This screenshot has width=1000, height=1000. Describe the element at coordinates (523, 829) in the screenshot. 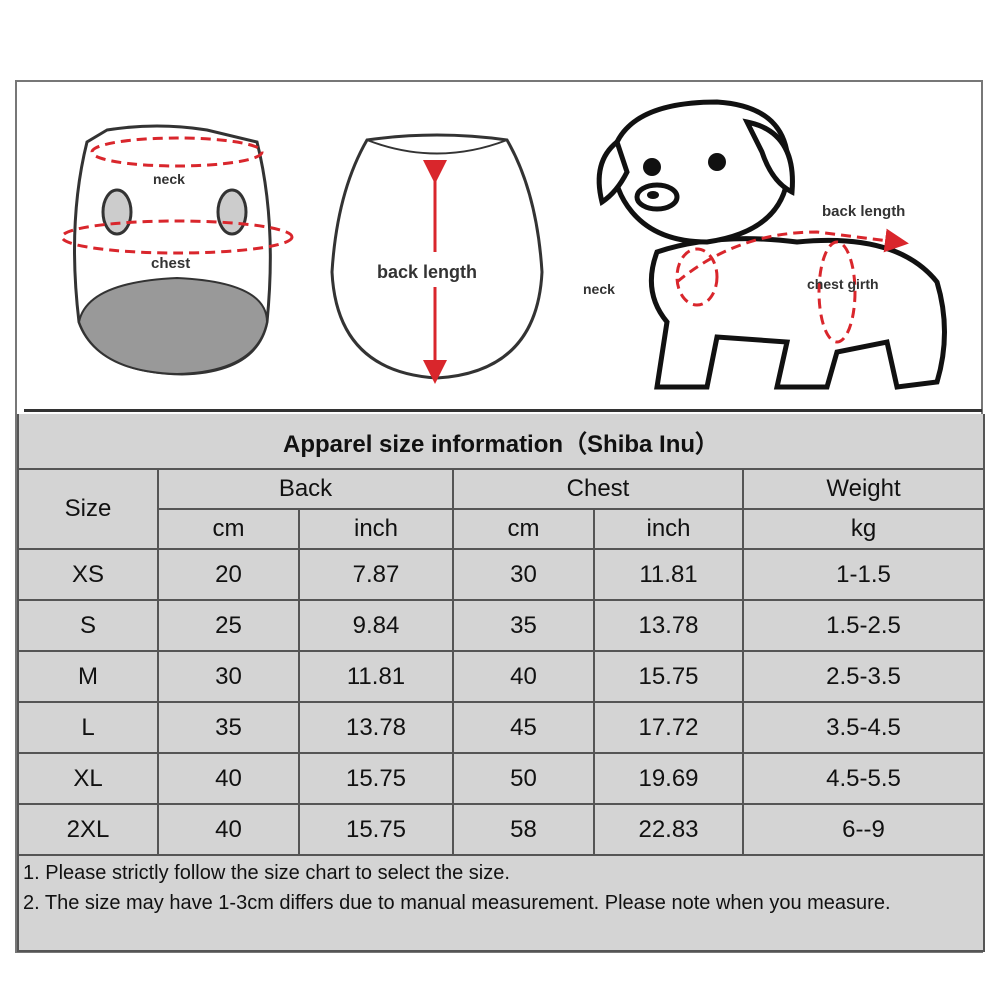

I see `table-cell: 58` at that location.